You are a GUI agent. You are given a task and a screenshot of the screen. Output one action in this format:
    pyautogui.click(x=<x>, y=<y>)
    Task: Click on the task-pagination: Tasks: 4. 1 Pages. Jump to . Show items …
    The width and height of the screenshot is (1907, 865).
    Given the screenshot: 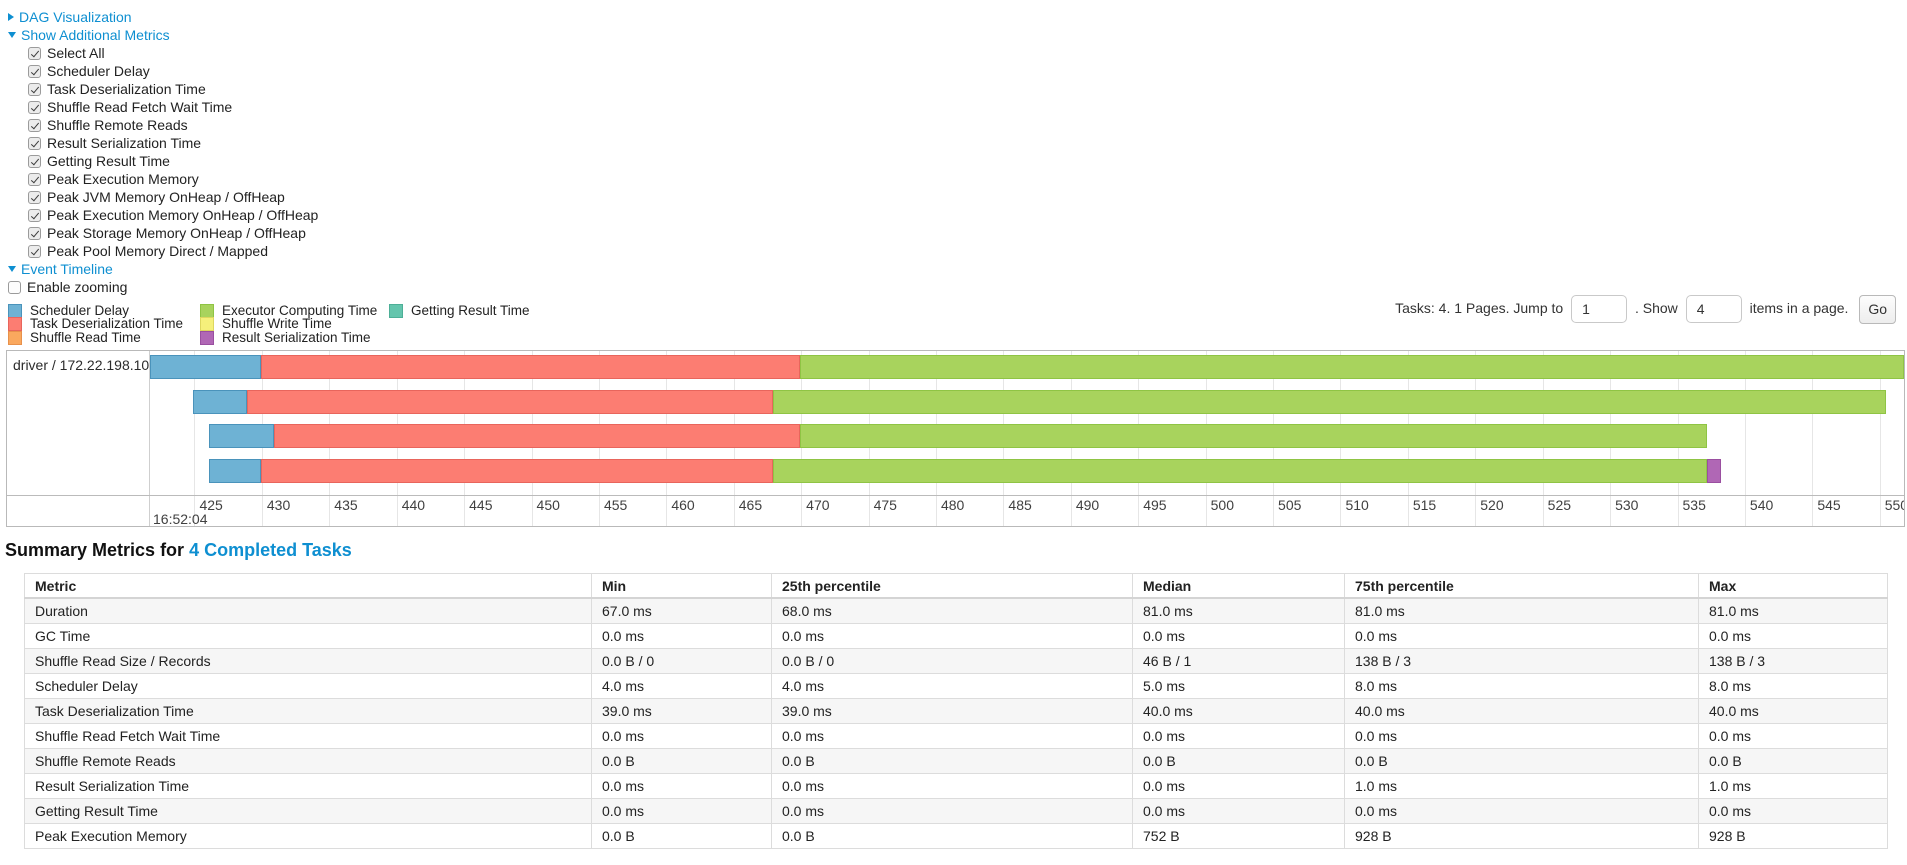 What is the action you would take?
    pyautogui.click(x=1645, y=308)
    